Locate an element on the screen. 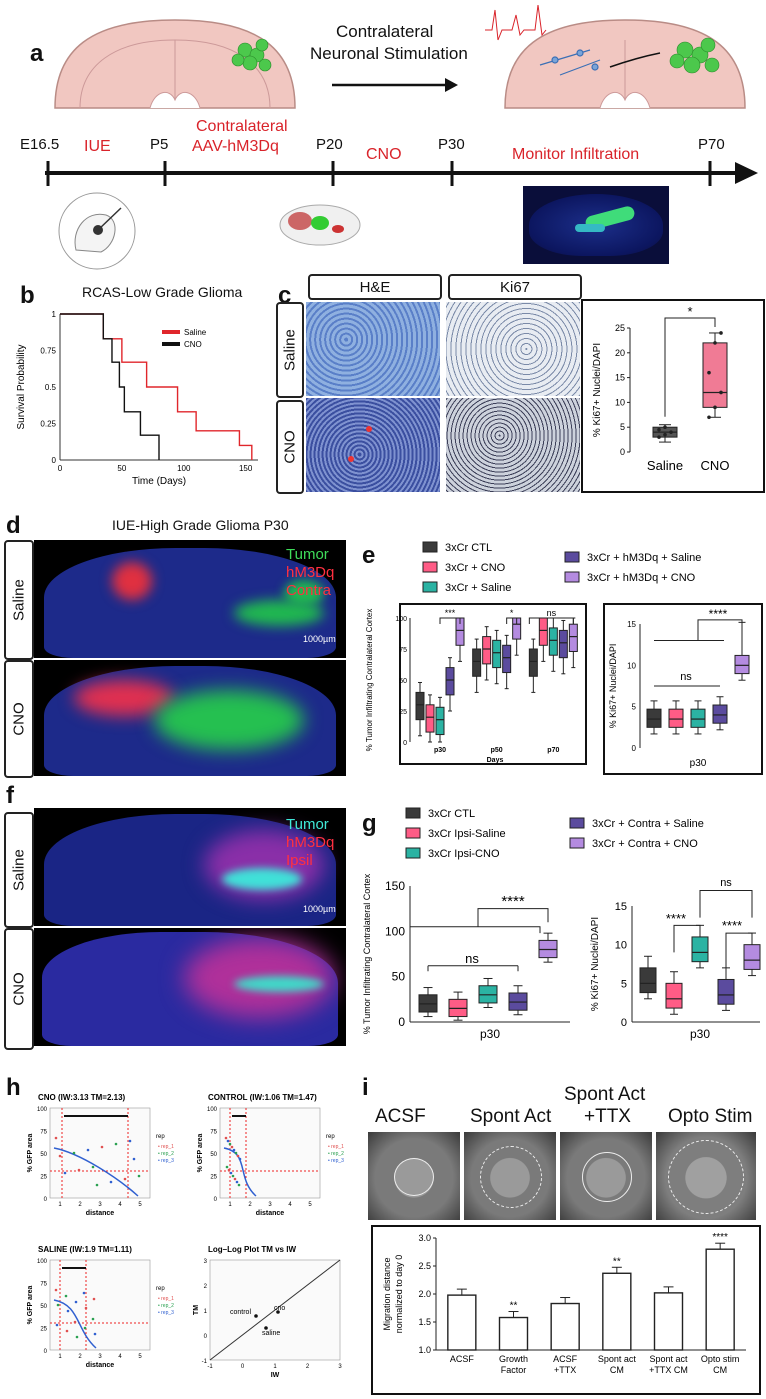  row-label-saline-f: Saline is located at coordinates (19, 870).